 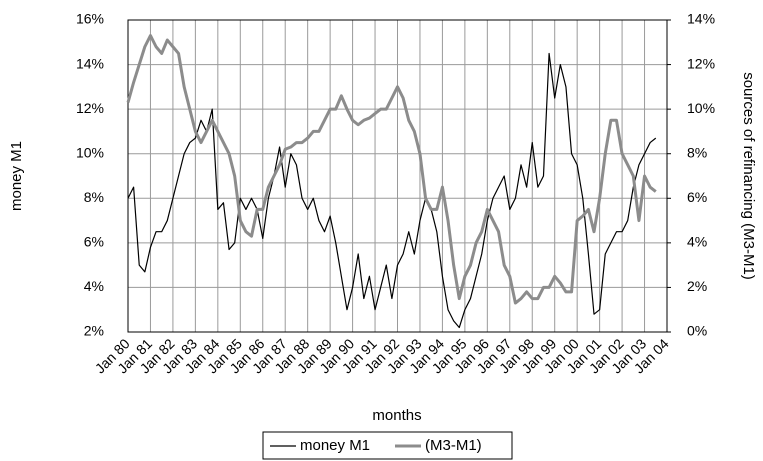 I want to click on y2-tick-label: 12%, so click(x=701, y=63).